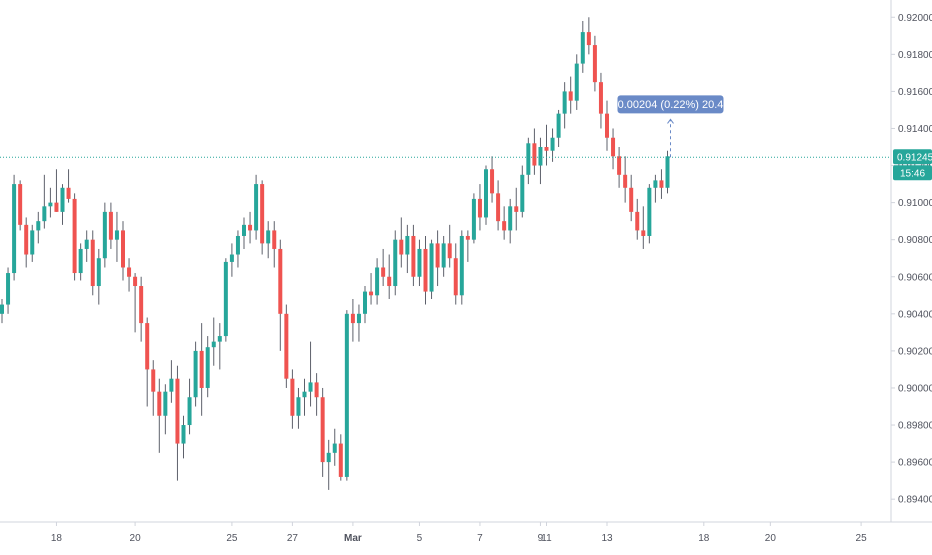  What do you see at coordinates (915, 314) in the screenshot?
I see `price-tick-label: 0.90400` at bounding box center [915, 314].